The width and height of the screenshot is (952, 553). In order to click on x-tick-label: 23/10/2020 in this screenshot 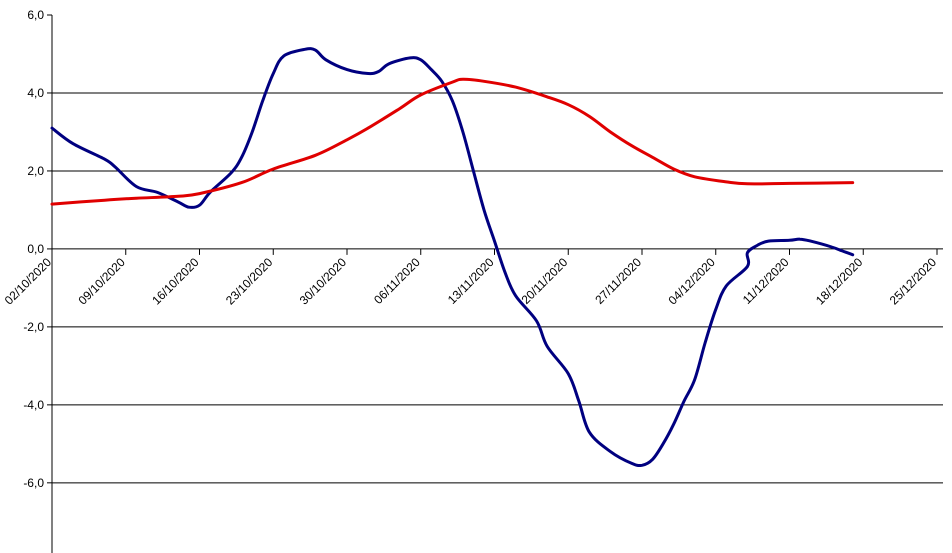, I will do `click(249, 281)`.